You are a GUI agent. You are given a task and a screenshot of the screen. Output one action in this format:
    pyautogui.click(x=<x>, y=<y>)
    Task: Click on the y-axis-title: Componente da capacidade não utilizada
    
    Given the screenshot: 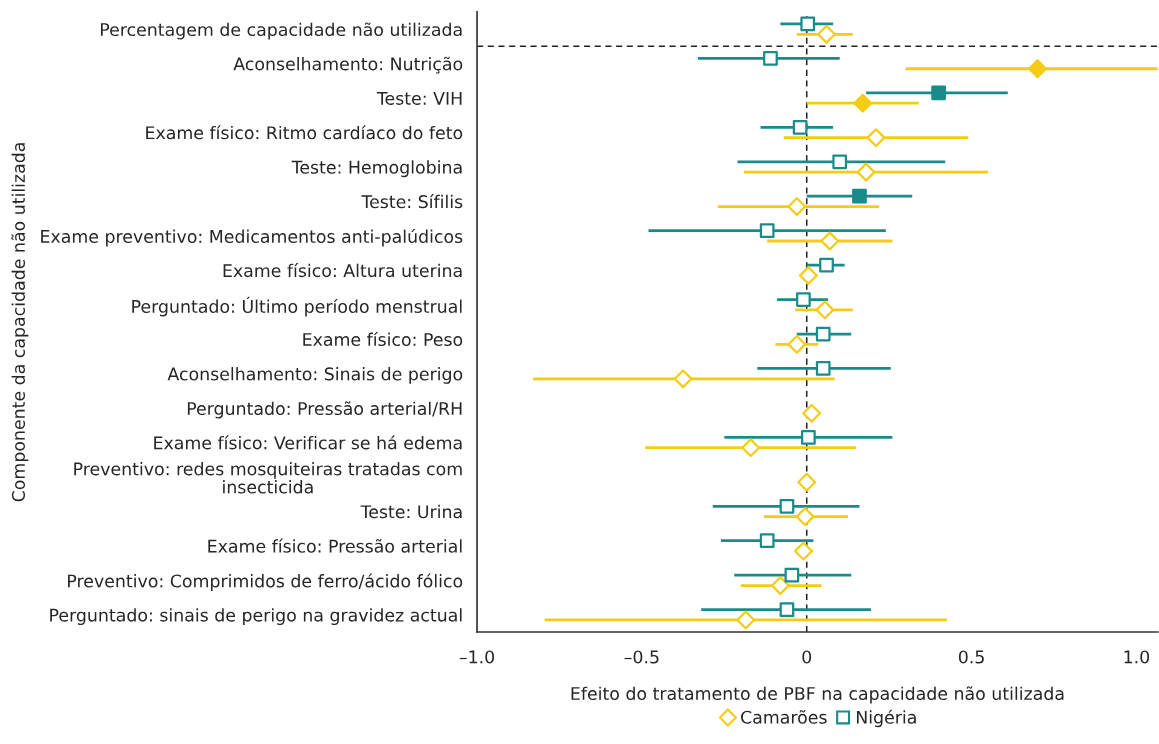 What is the action you would take?
    pyautogui.click(x=20, y=322)
    